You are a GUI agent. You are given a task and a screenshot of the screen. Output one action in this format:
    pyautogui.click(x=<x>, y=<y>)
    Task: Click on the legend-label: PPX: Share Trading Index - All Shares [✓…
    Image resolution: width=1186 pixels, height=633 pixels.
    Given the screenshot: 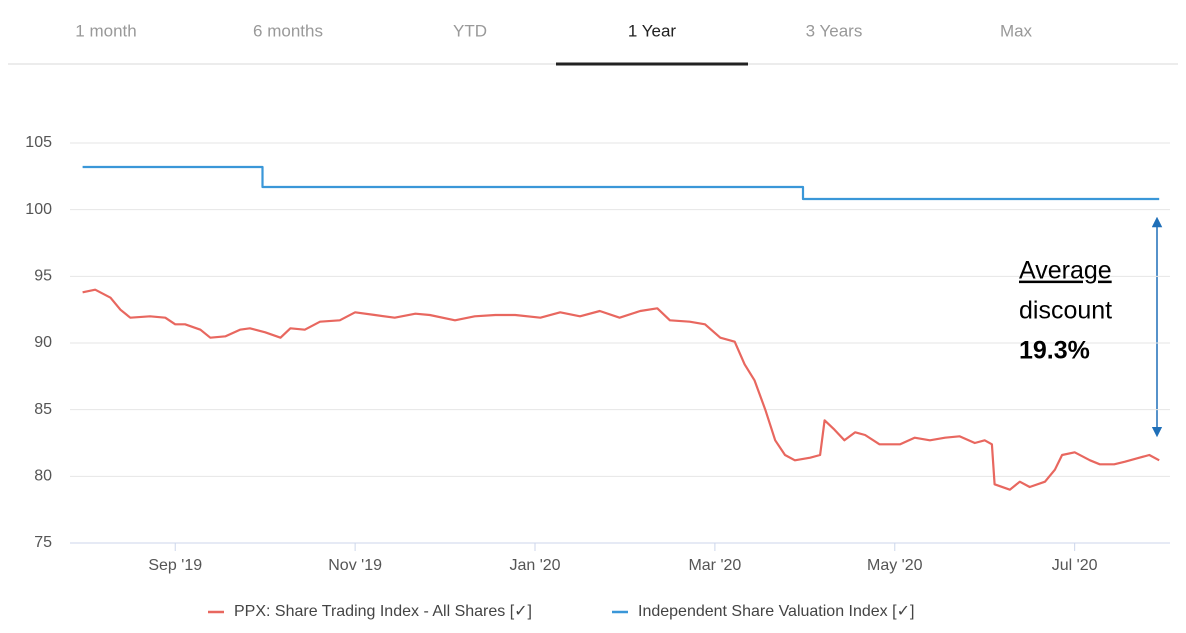 What is the action you would take?
    pyautogui.click(x=383, y=611)
    